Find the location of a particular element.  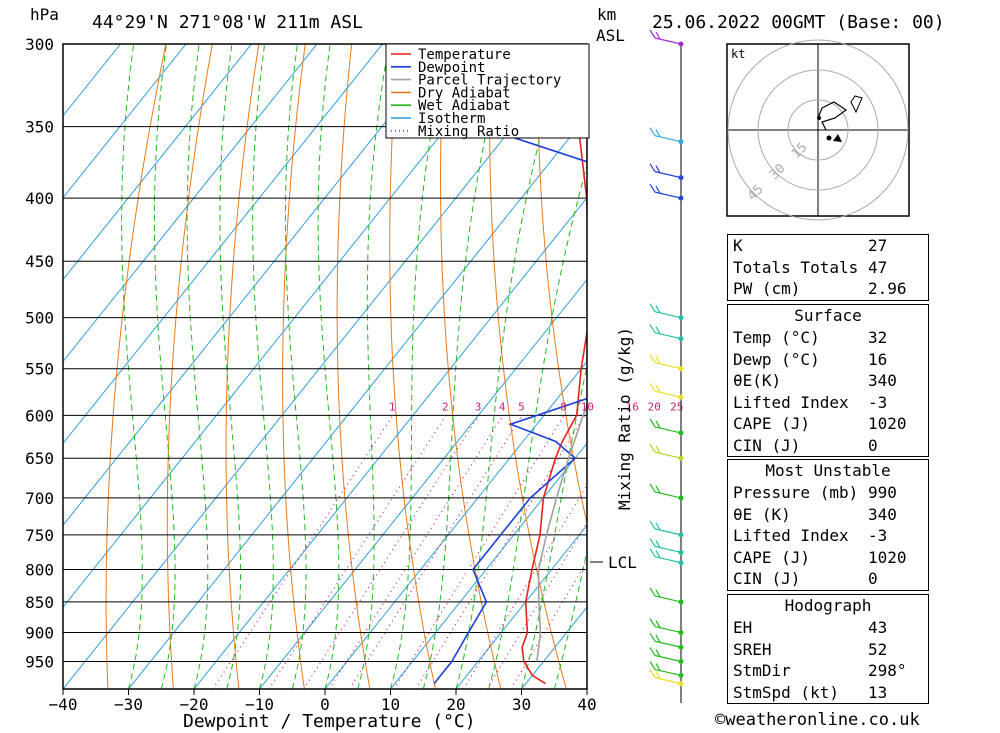

datetime-label: 25.06.2022 00GMT (Base: 00) is located at coordinates (798, 22).